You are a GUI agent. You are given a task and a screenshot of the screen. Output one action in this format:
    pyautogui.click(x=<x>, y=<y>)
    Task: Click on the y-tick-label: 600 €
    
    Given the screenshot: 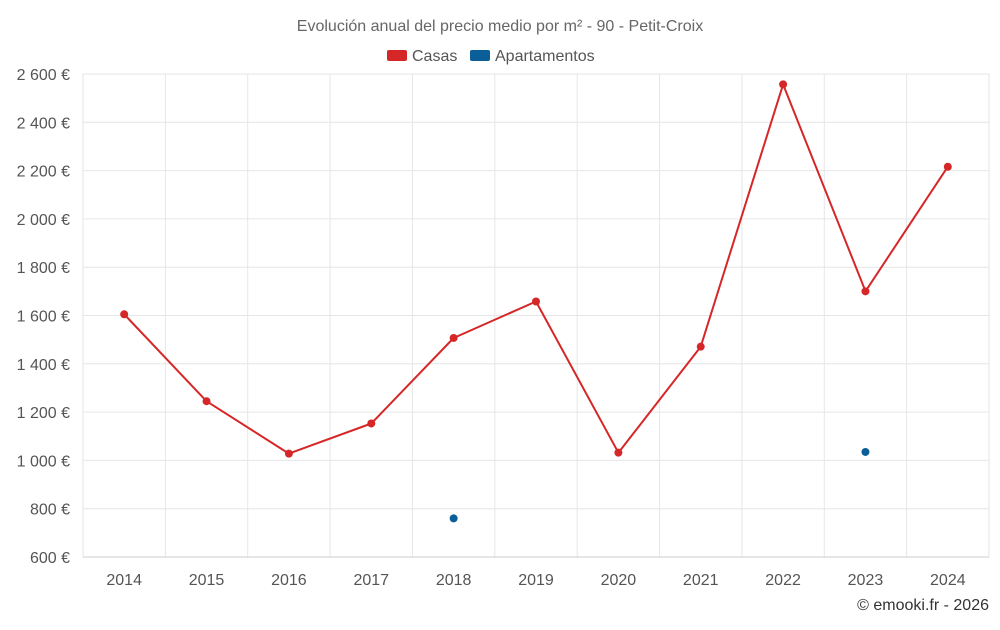 What is the action you would take?
    pyautogui.click(x=50, y=558)
    